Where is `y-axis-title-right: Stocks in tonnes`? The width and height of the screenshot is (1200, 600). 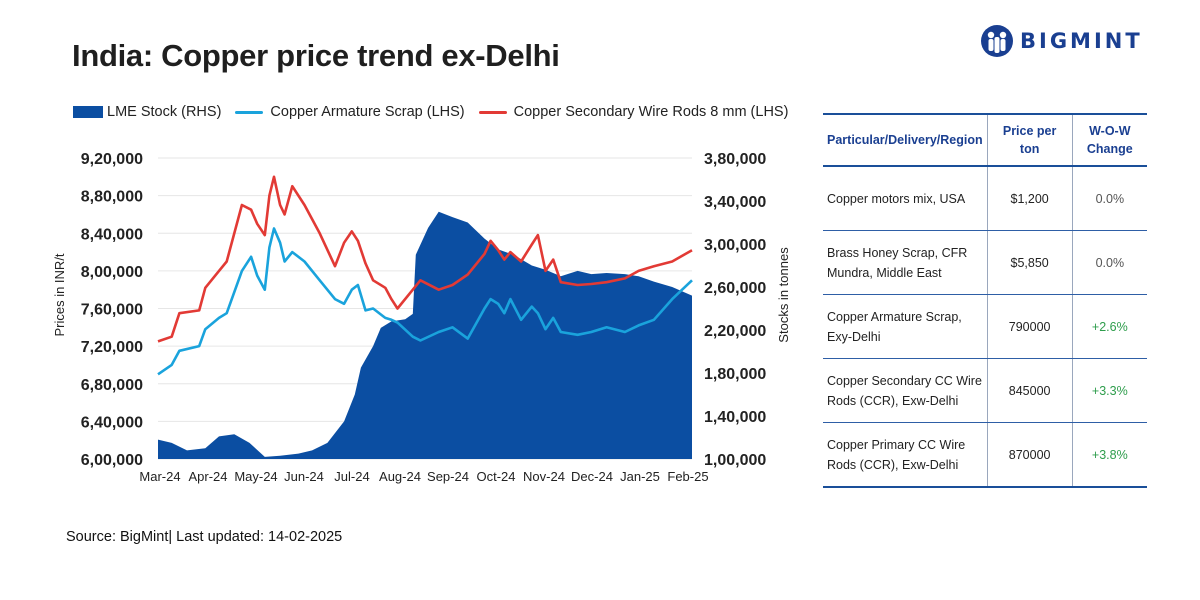
y-axis-title-right: Stocks in tonnes is located at coordinates (783, 295).